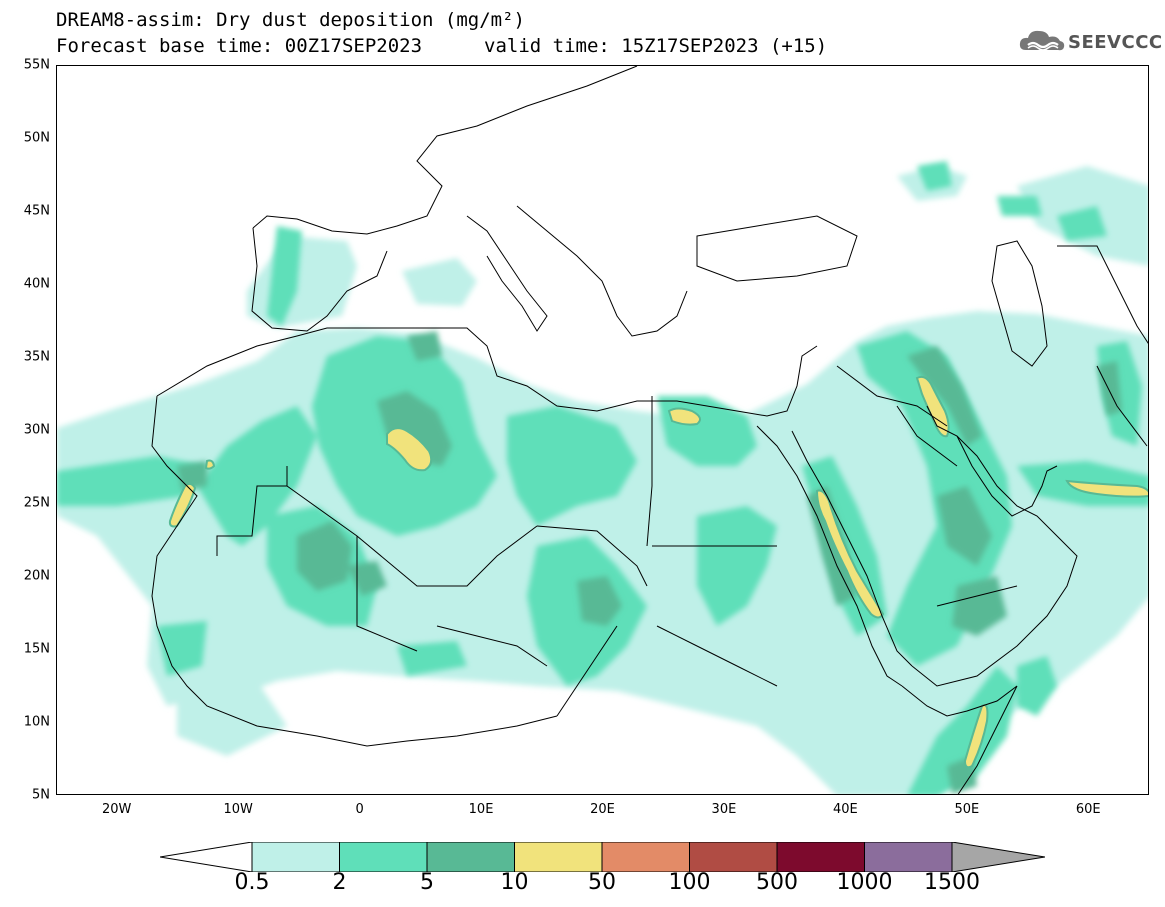 The width and height of the screenshot is (1165, 907). Describe the element at coordinates (1042, 40) in the screenshot. I see `cloud-logo-icon` at that location.